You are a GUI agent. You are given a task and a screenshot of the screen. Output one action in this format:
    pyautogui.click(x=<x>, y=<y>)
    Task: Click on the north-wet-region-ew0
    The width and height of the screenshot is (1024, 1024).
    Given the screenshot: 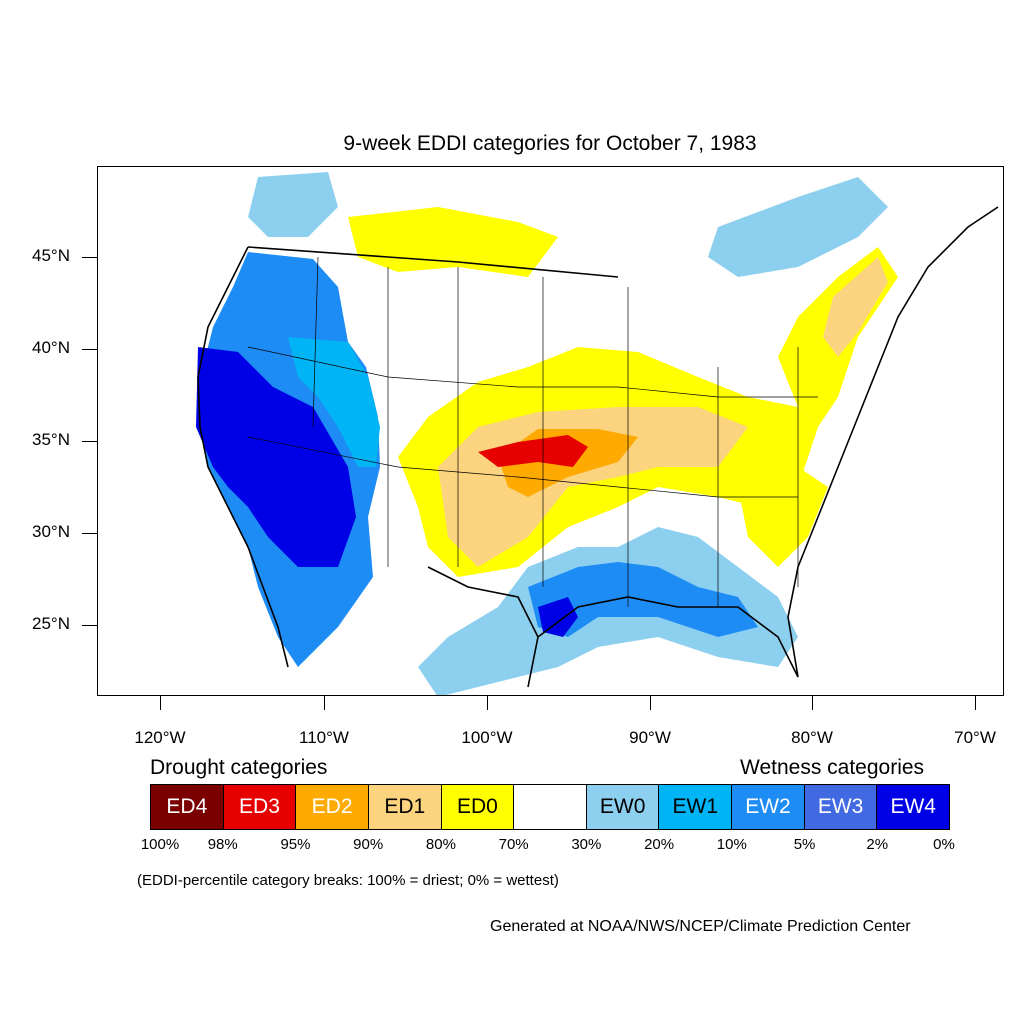 What is the action you would take?
    pyautogui.click(x=293, y=204)
    